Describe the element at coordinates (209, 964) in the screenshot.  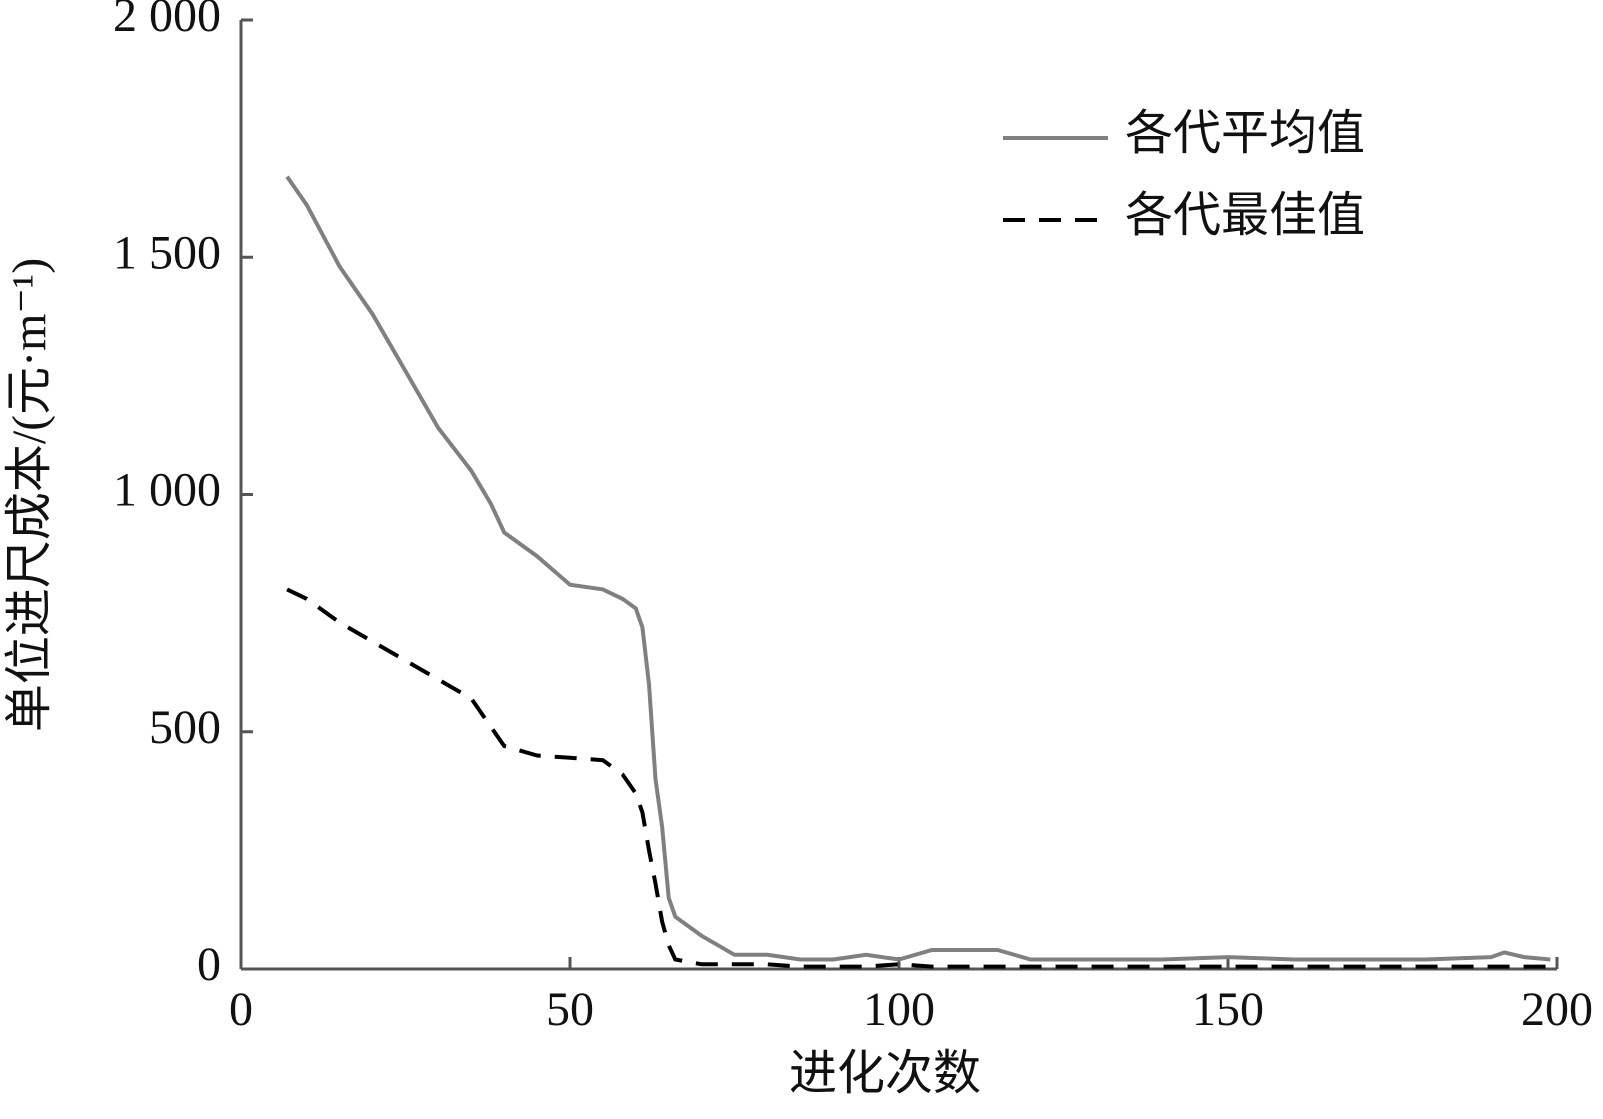
I see `y-tick-label: 0` at that location.